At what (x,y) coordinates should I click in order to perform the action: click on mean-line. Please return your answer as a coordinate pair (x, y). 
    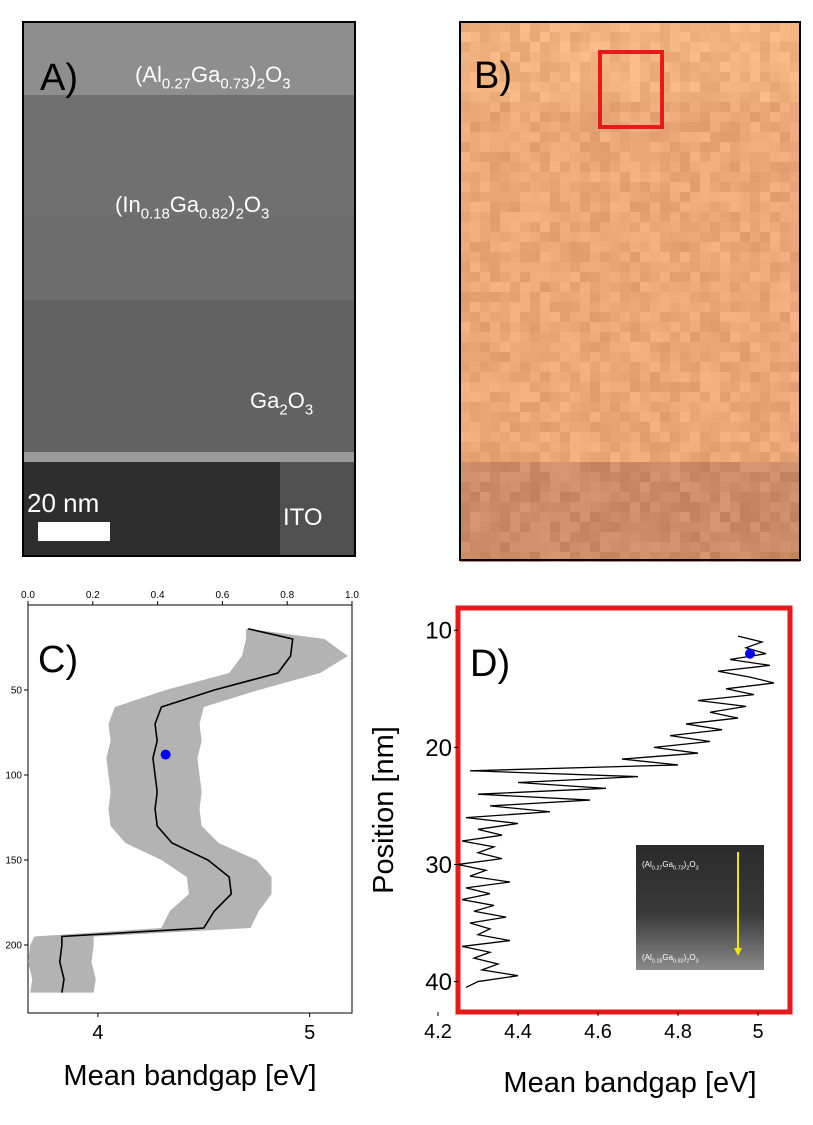
    Looking at the image, I should click on (616, 811).